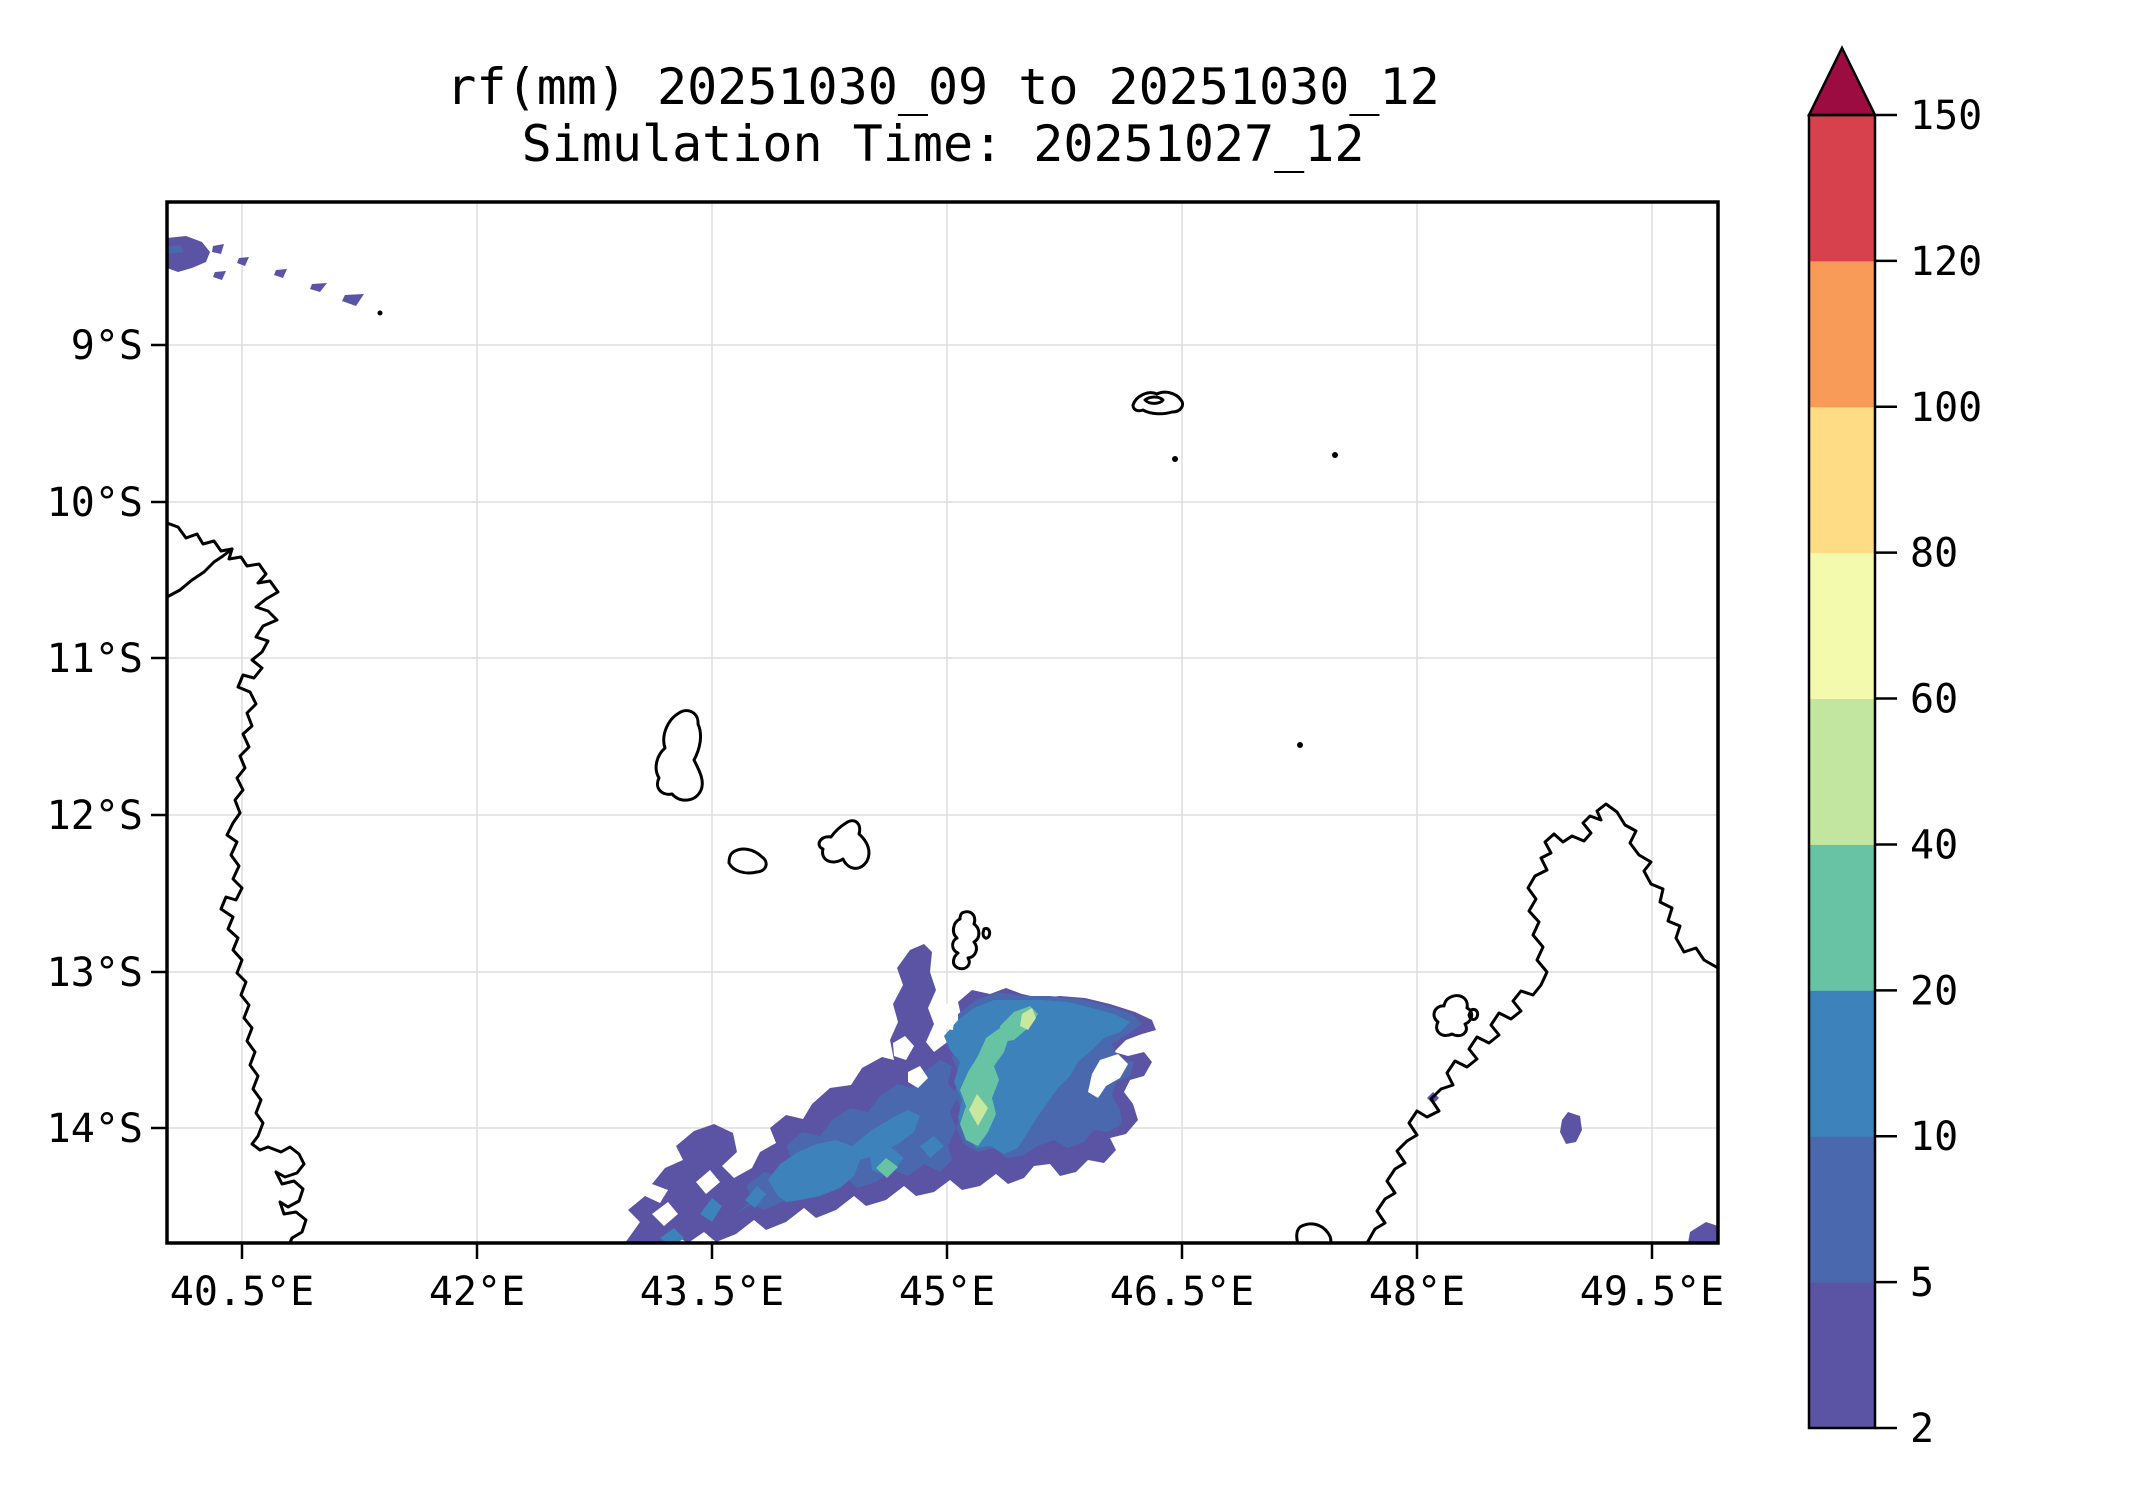 This screenshot has width=2142, height=1500. I want to click on y-axis: 9°S 10°S 11°S 12°S 13°S 14°S, so click(107, 737).